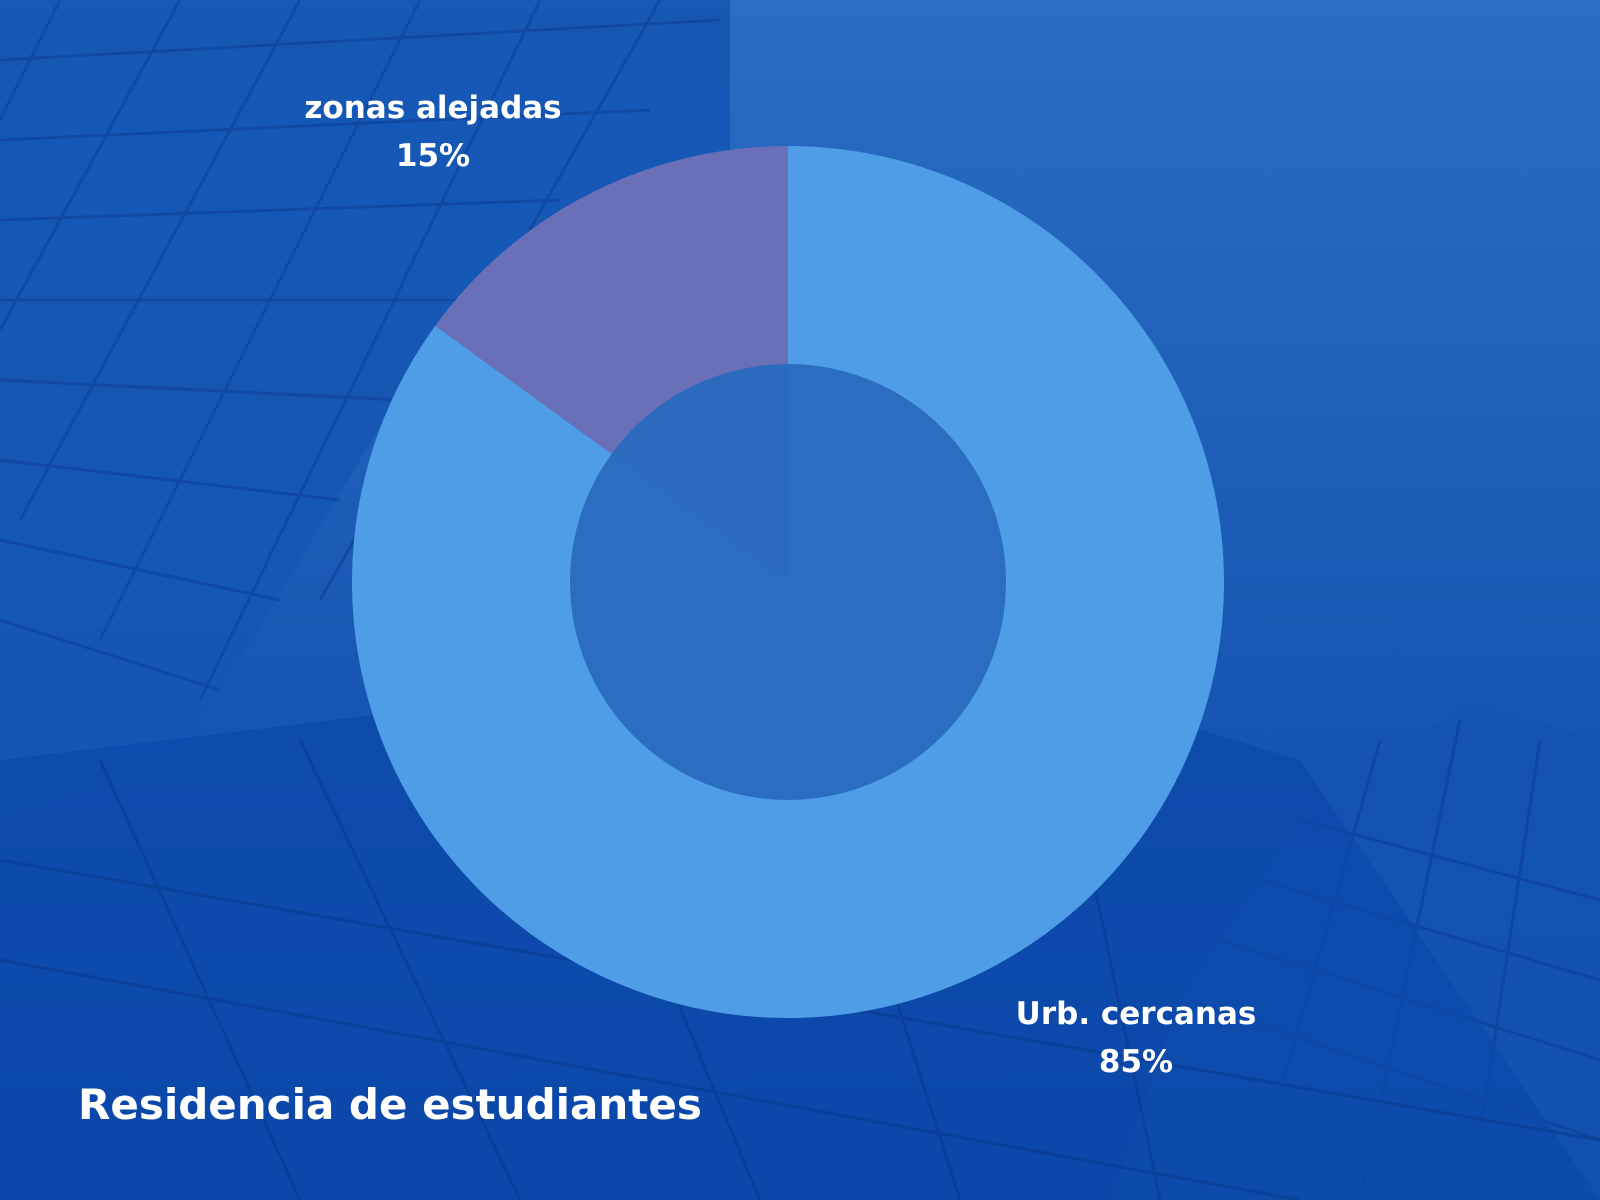 The height and width of the screenshot is (1200, 1600). I want to click on slice-name-zonas-alejadas: zonas alejadas, so click(433, 108).